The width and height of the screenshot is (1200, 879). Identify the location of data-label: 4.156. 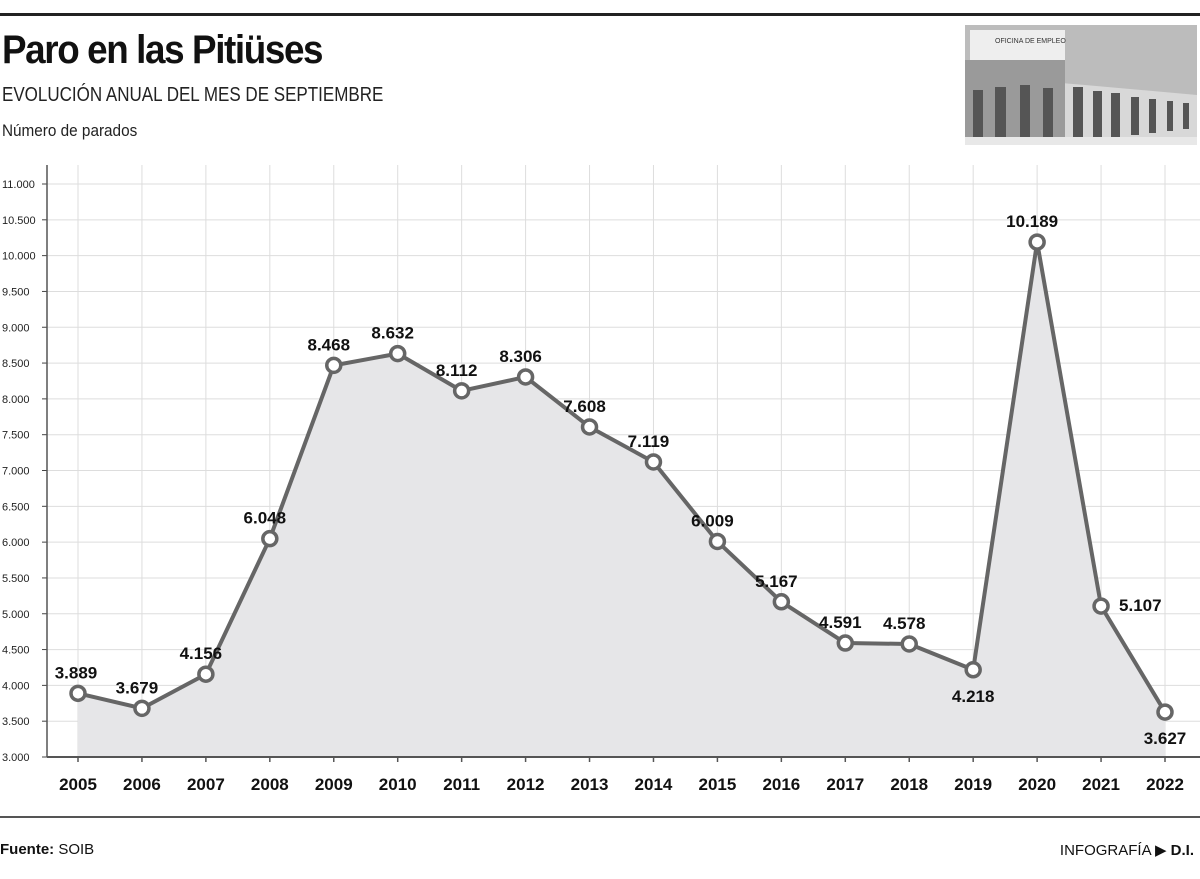
(201, 653).